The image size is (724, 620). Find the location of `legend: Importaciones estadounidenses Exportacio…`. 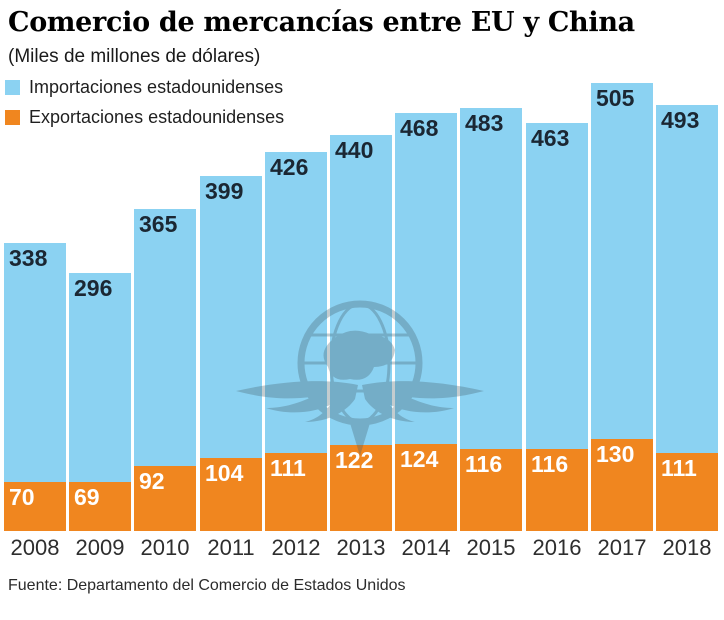

legend: Importaciones estadounidenses Exportacio… is located at coordinates (144, 107).